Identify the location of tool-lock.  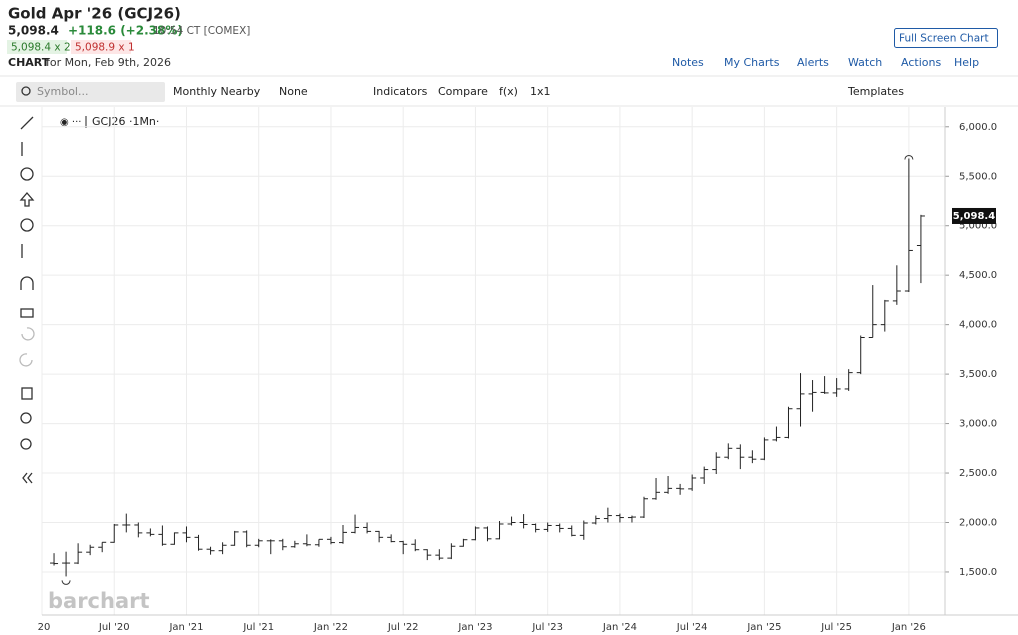
(27, 313).